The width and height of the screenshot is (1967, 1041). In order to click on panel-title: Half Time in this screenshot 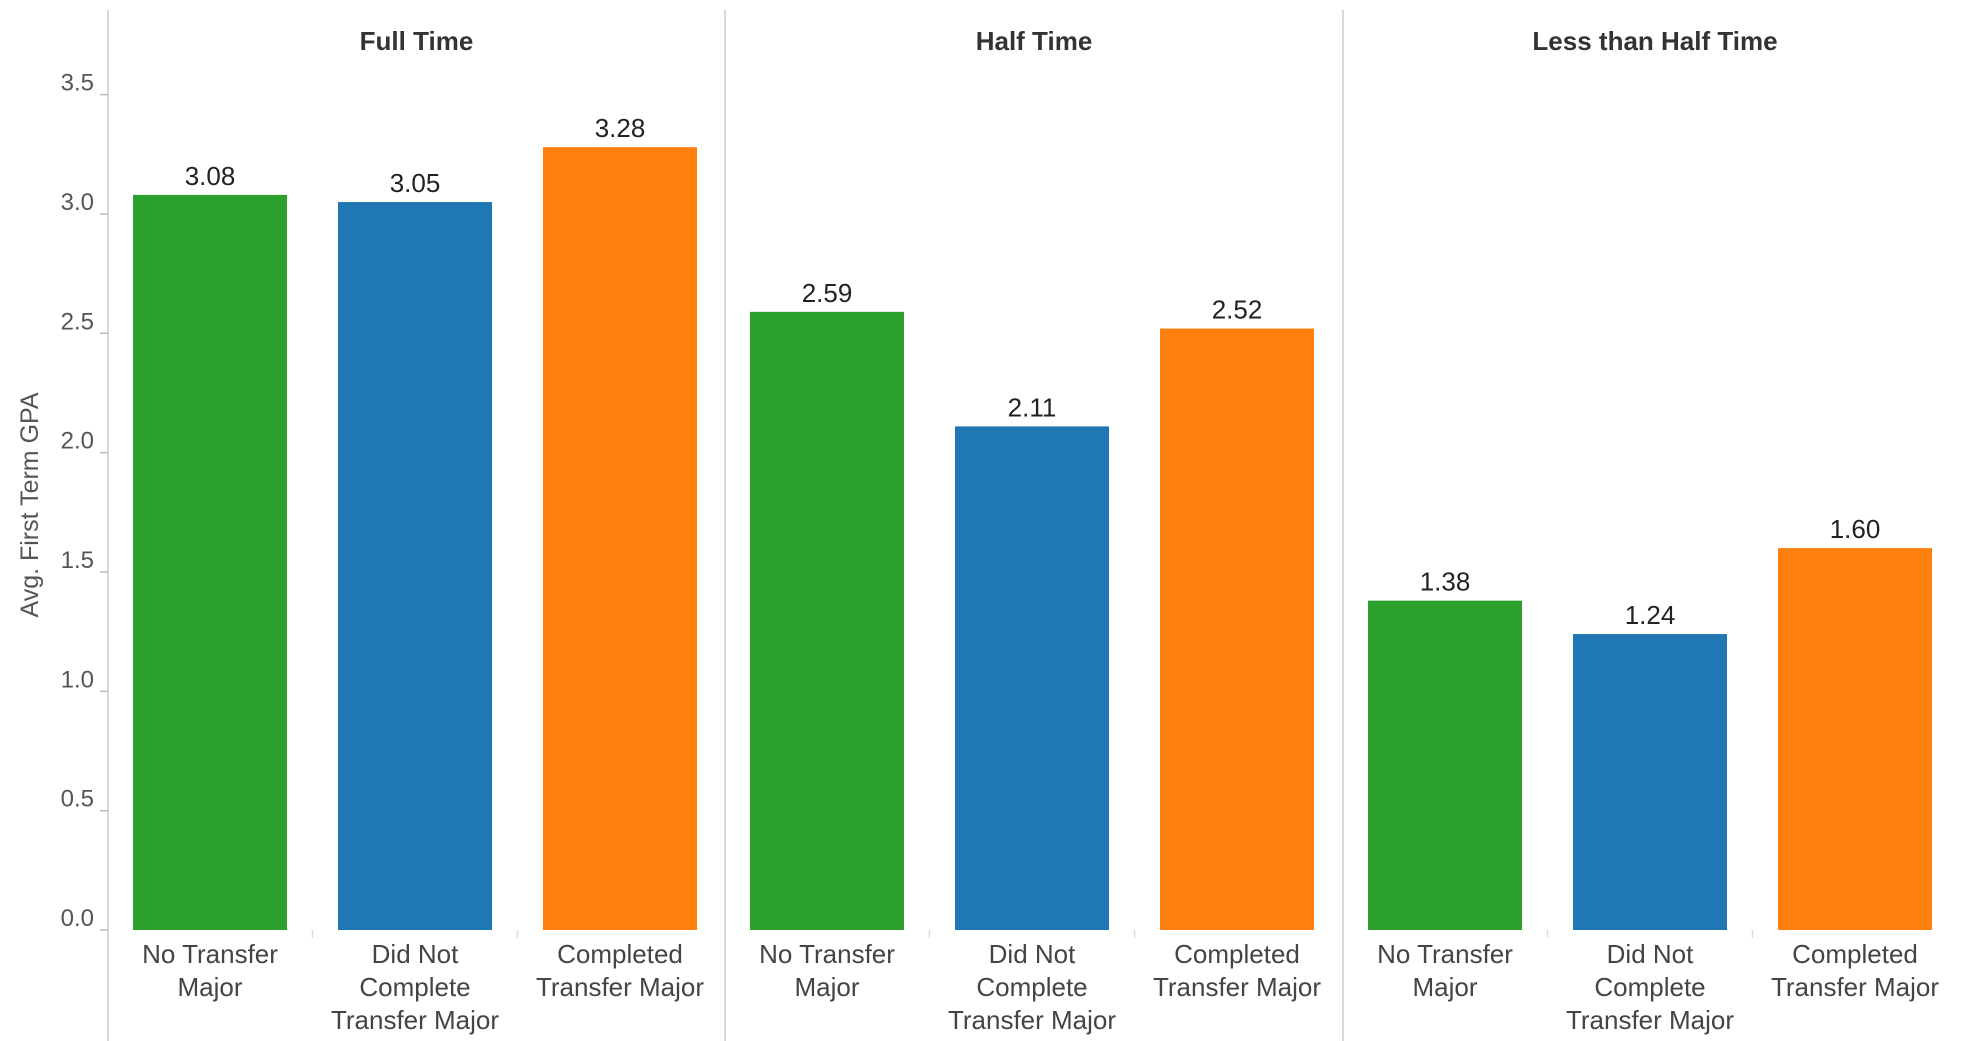, I will do `click(1034, 41)`.